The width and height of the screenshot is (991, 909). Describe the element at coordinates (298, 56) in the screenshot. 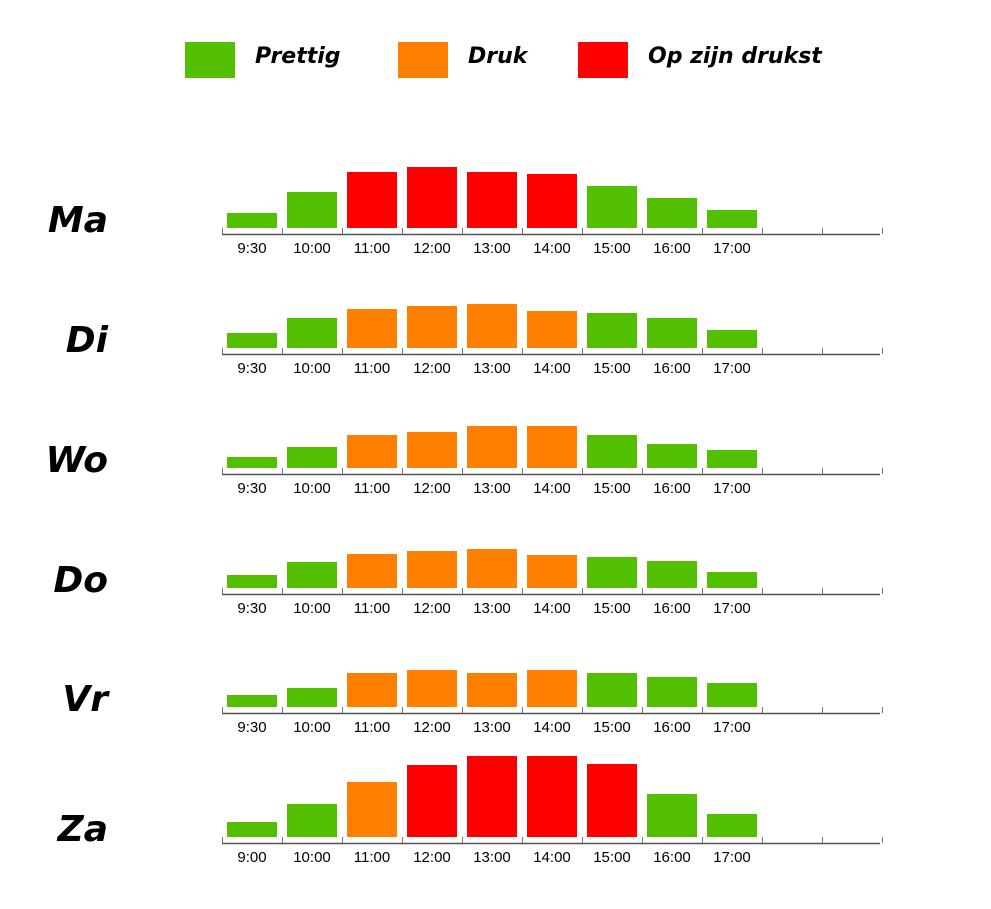

I see `legend-label-prettig: Prettig` at that location.